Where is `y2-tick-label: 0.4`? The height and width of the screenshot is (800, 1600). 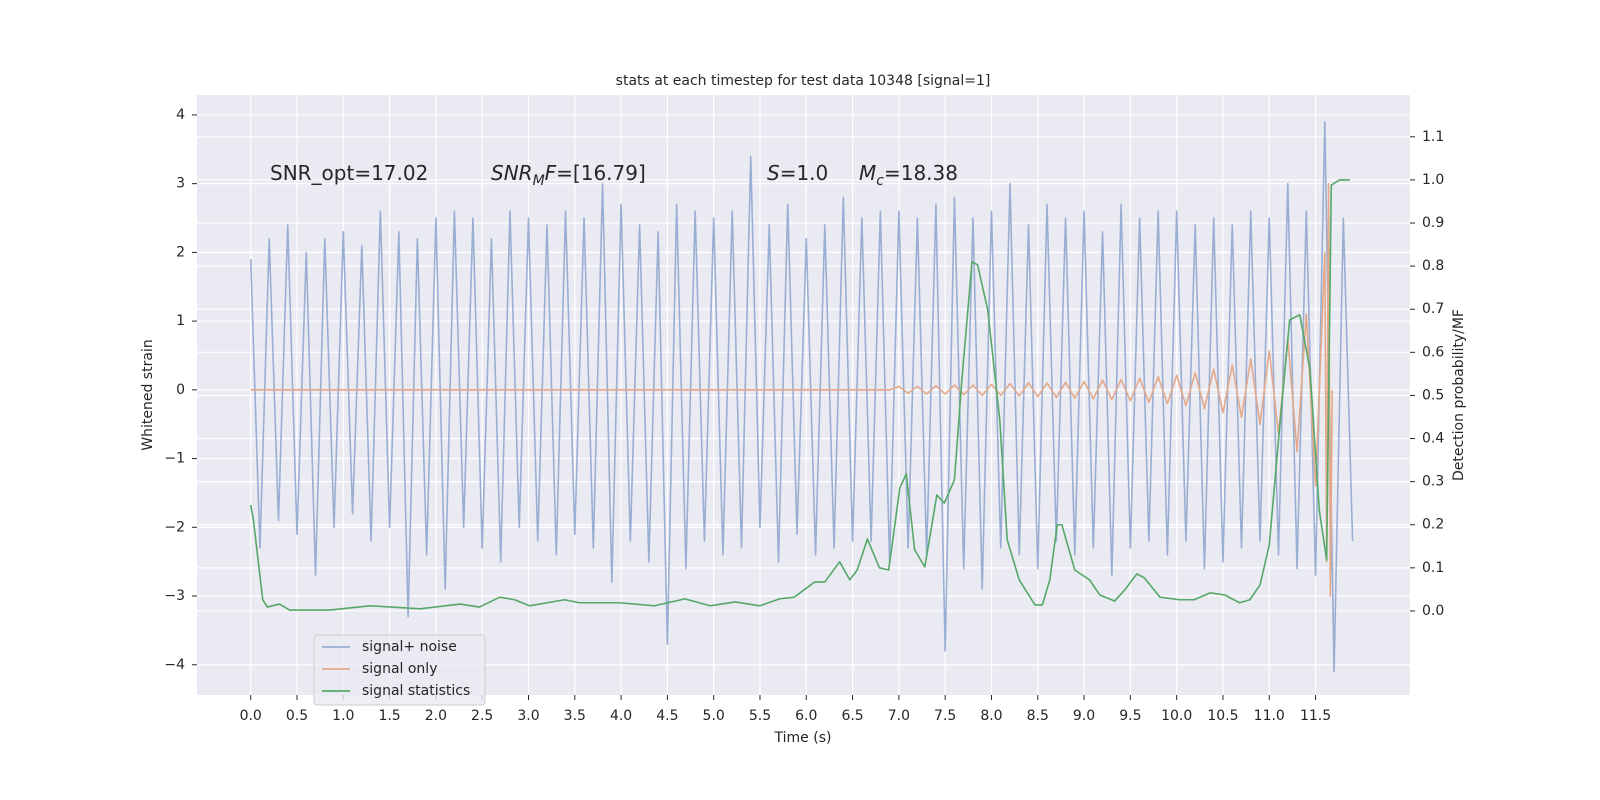 y2-tick-label: 0.4 is located at coordinates (1433, 439).